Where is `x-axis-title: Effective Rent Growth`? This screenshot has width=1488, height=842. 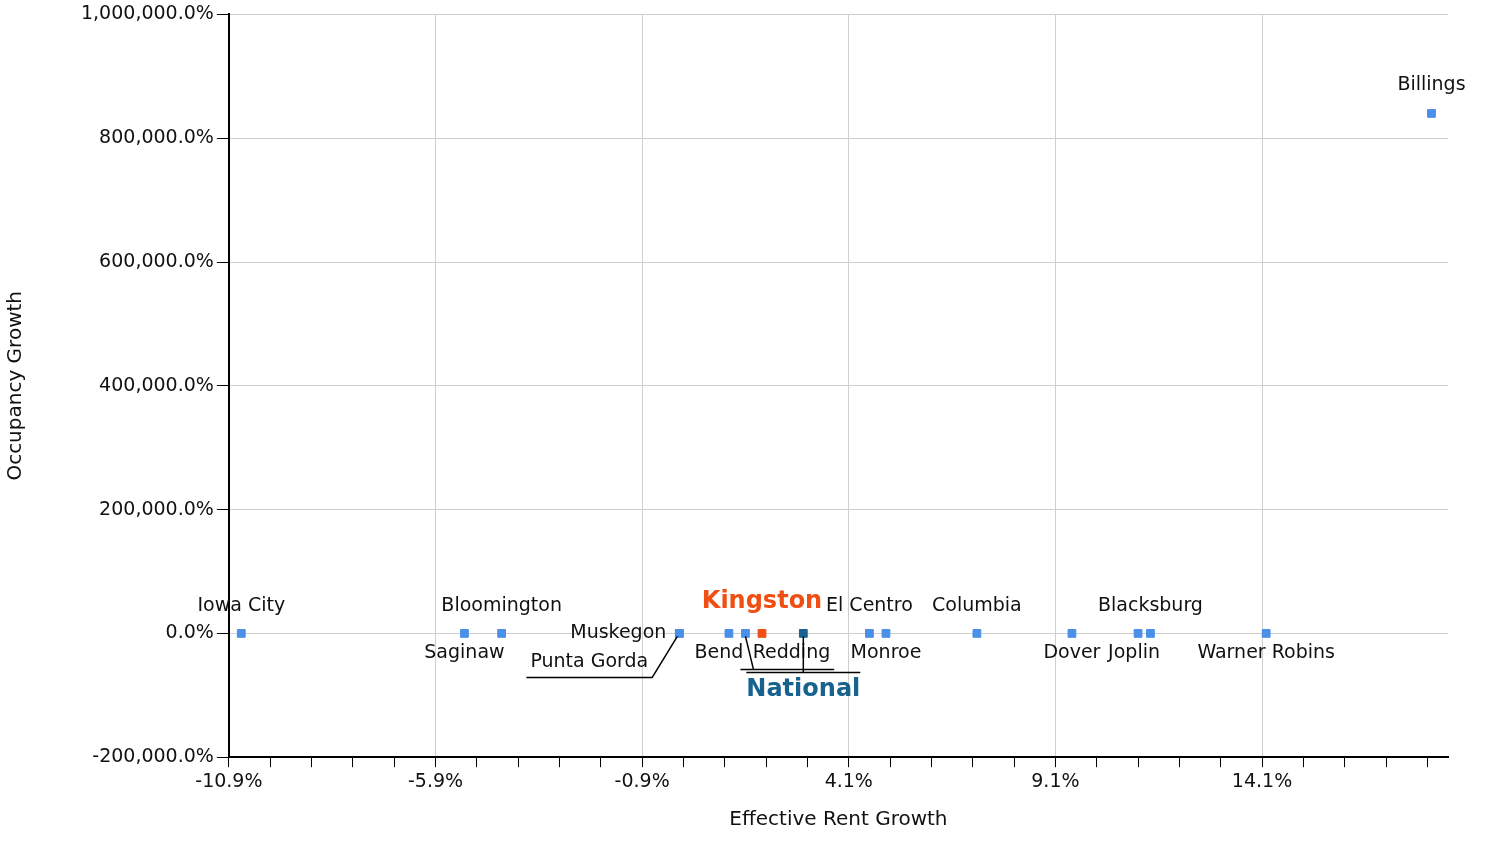
x-axis-title: Effective Rent Growth is located at coordinates (838, 818).